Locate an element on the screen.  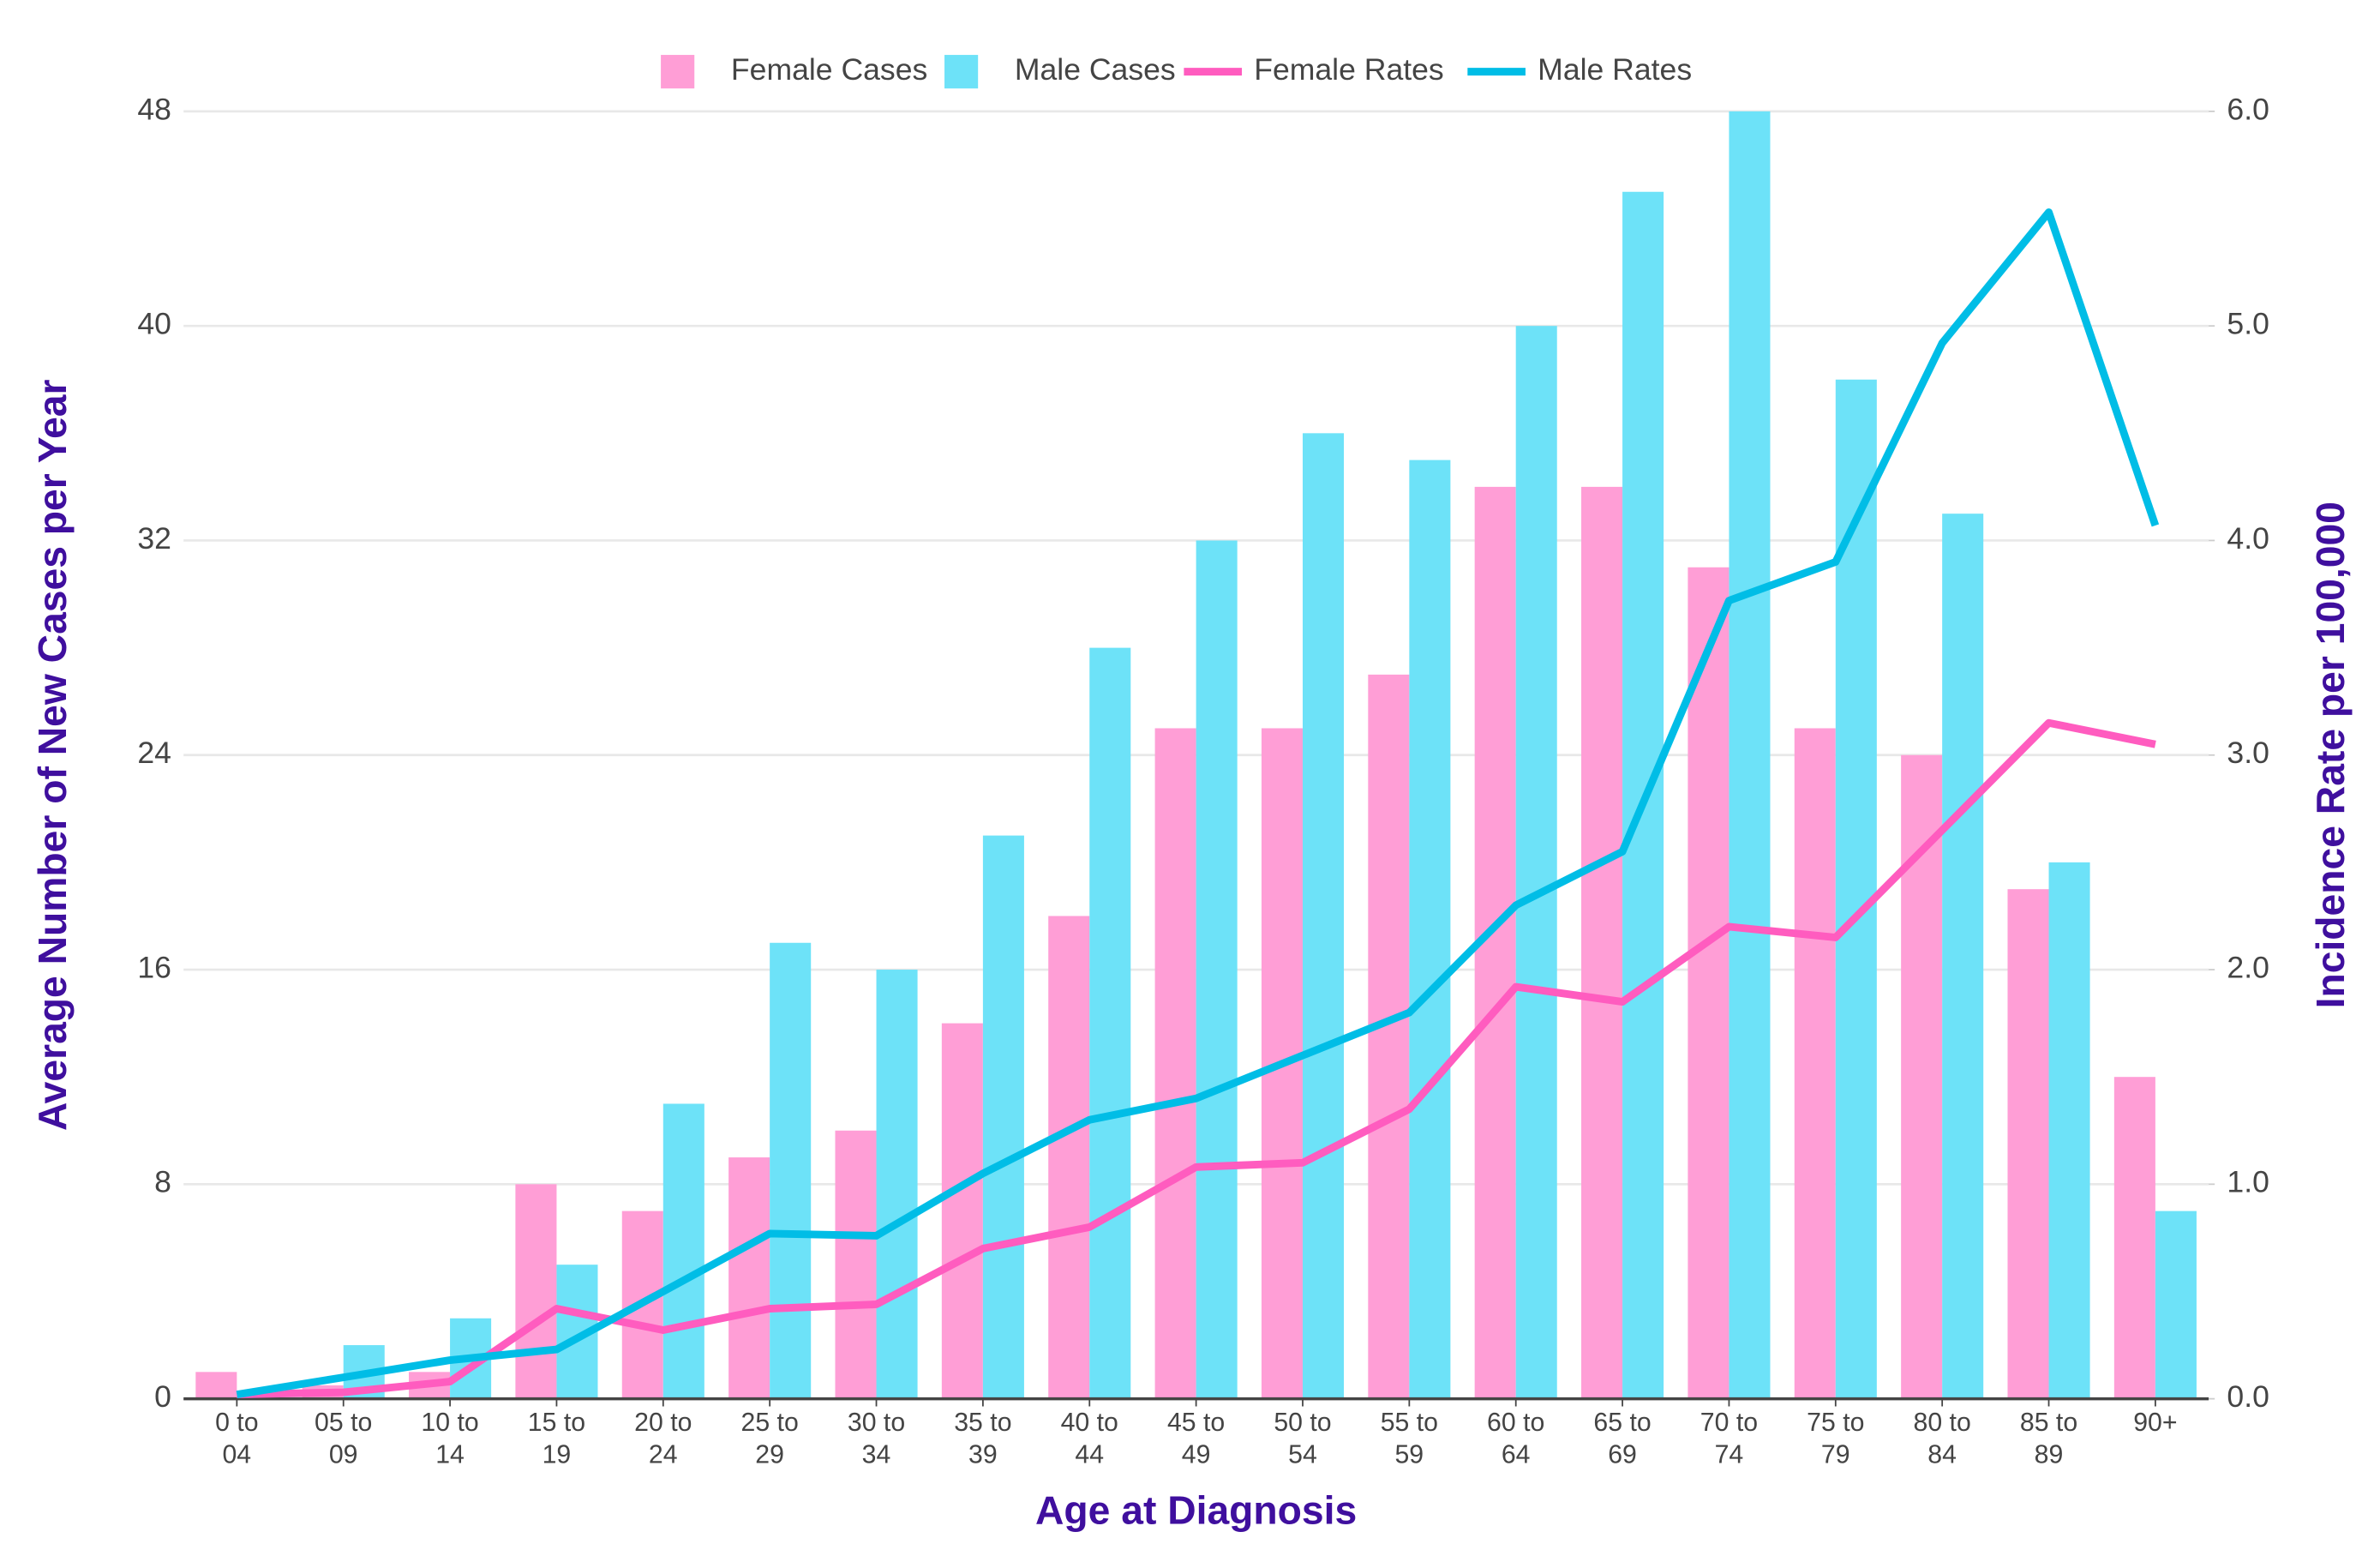
x-tick-label: 05 to 09 is located at coordinates (344, 1438).